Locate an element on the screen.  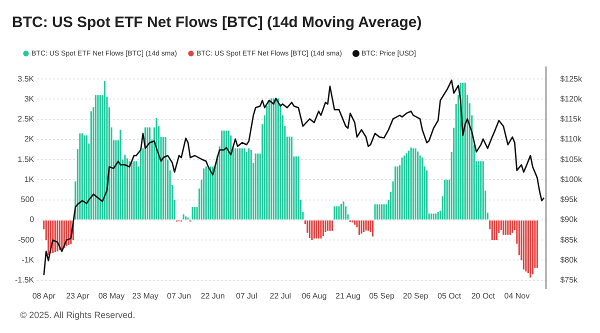
y-tick-label: 3.5K is located at coordinates (26, 79).